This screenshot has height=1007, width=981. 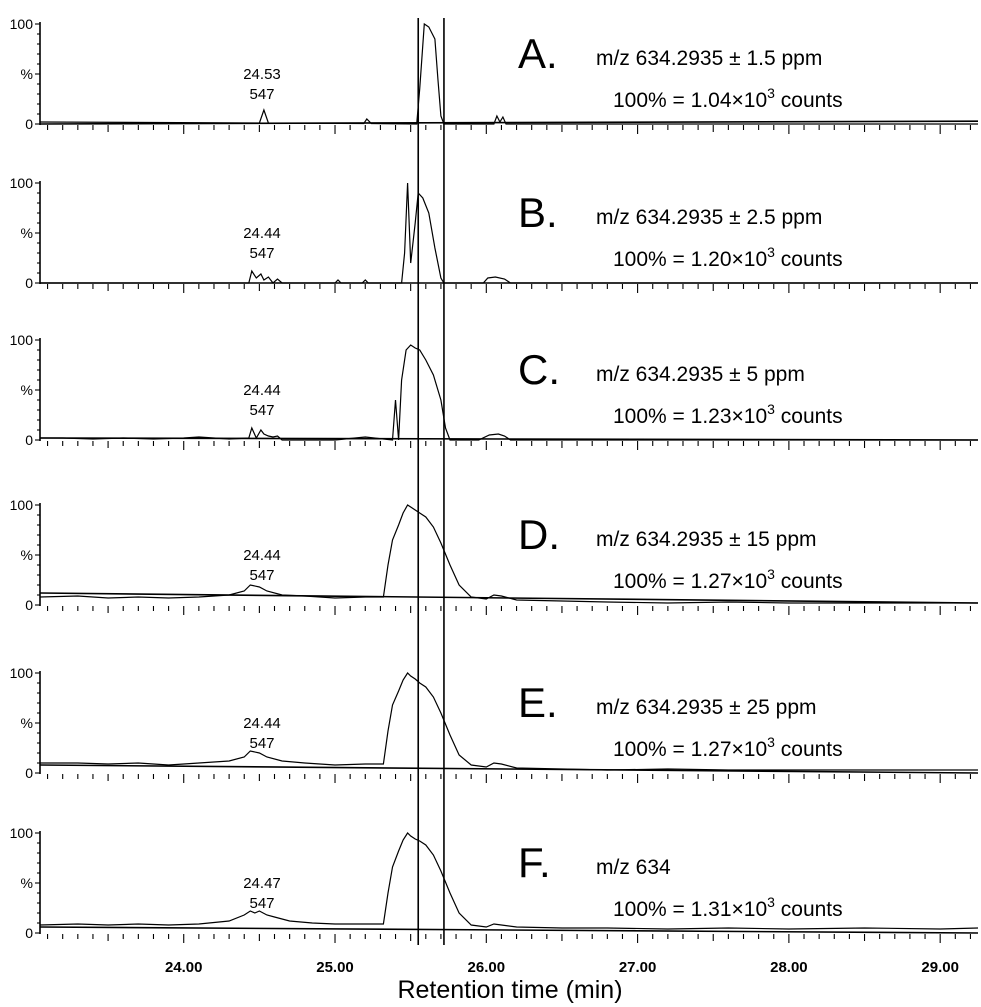 What do you see at coordinates (335, 967) in the screenshot?
I see `x-tick-label: 25.00` at bounding box center [335, 967].